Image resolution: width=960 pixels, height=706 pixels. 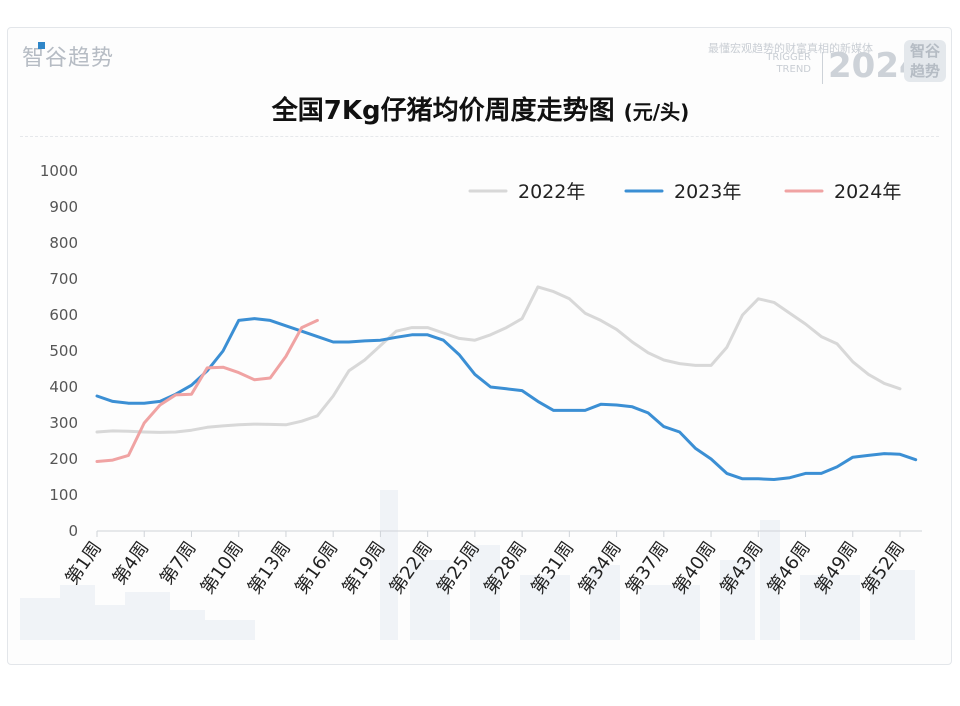 What do you see at coordinates (207, 390) in the screenshot?
I see `series-line-2024` at bounding box center [207, 390].